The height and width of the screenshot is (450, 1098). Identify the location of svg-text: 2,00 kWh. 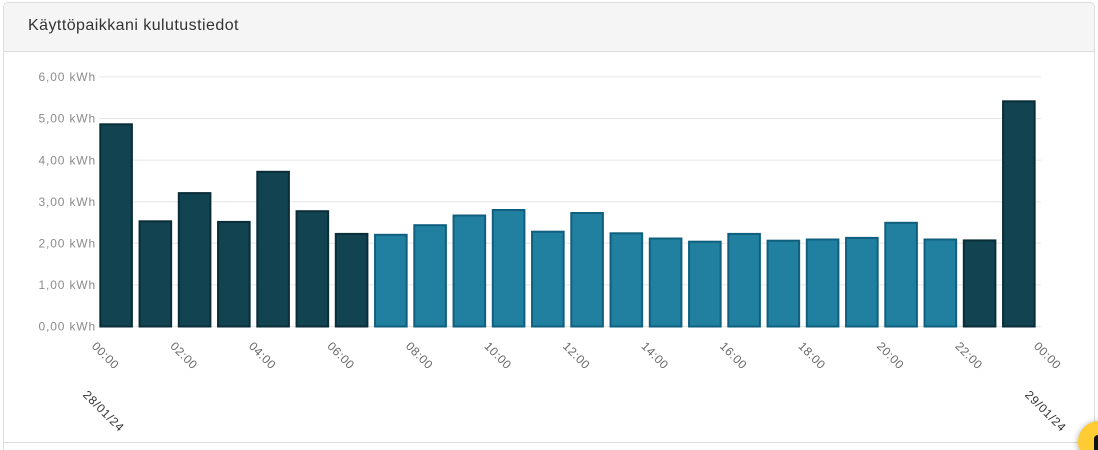
(68, 244).